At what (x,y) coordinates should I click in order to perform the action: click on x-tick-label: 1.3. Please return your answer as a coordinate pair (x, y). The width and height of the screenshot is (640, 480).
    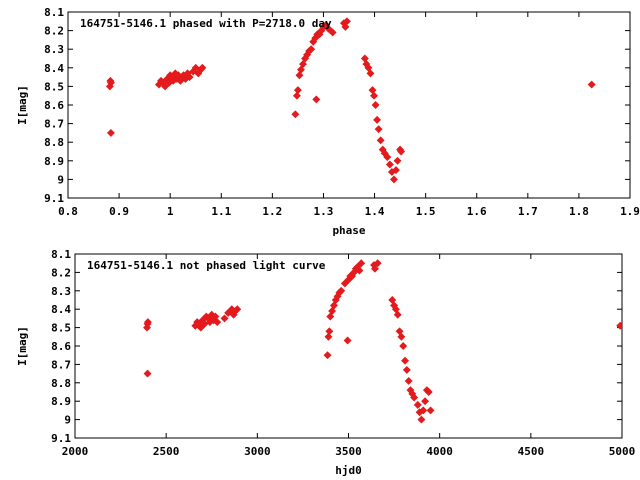
    Looking at the image, I should click on (324, 211).